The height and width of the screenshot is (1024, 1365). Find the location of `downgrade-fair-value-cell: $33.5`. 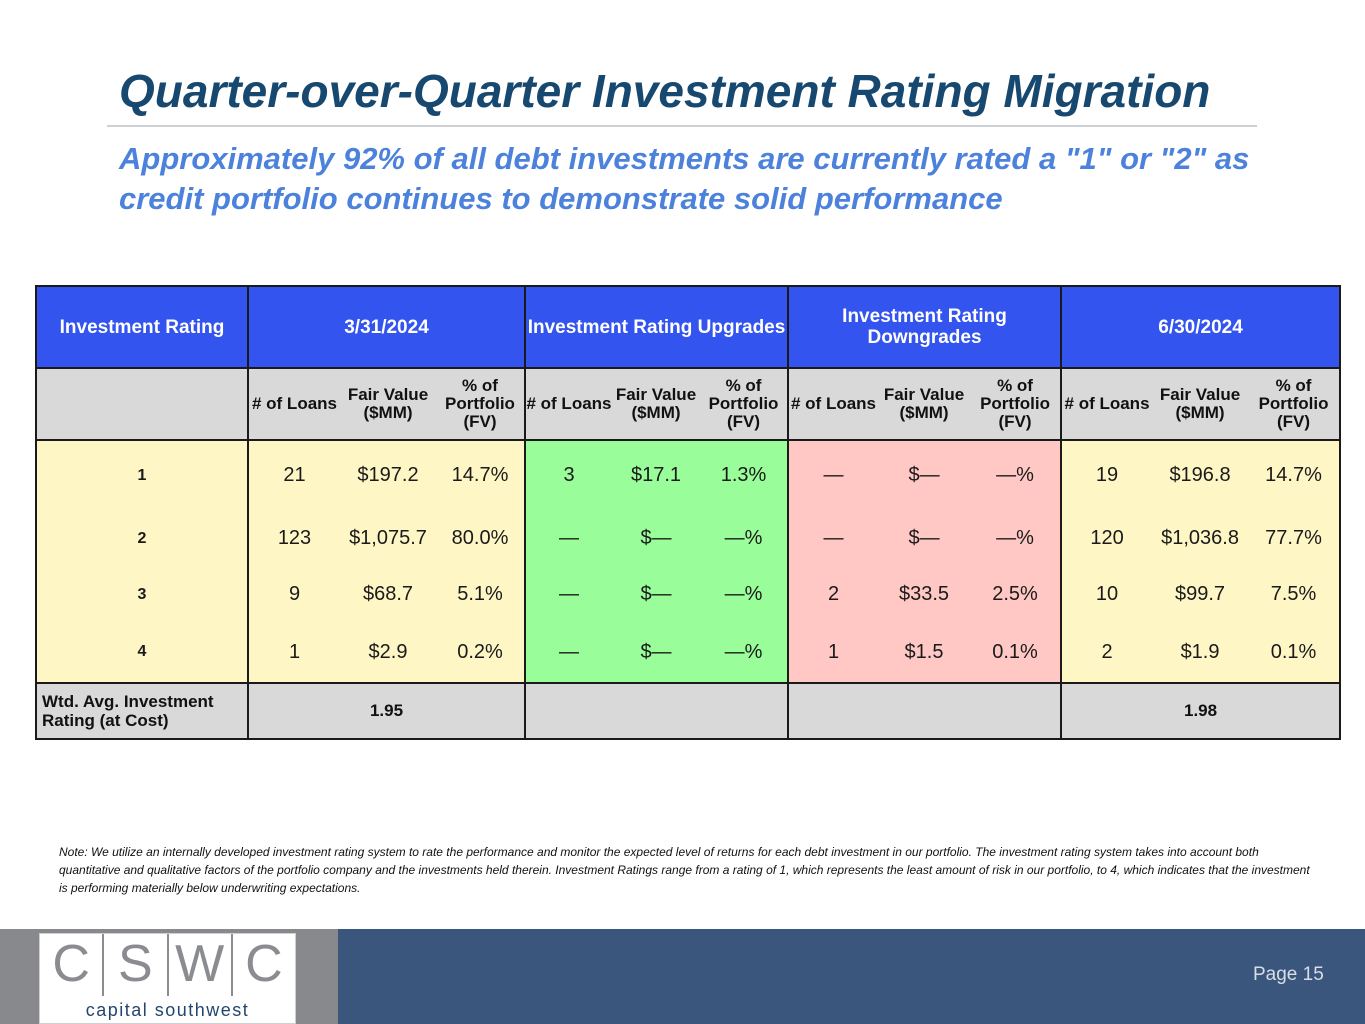

downgrade-fair-value-cell: $33.5 is located at coordinates (924, 594).